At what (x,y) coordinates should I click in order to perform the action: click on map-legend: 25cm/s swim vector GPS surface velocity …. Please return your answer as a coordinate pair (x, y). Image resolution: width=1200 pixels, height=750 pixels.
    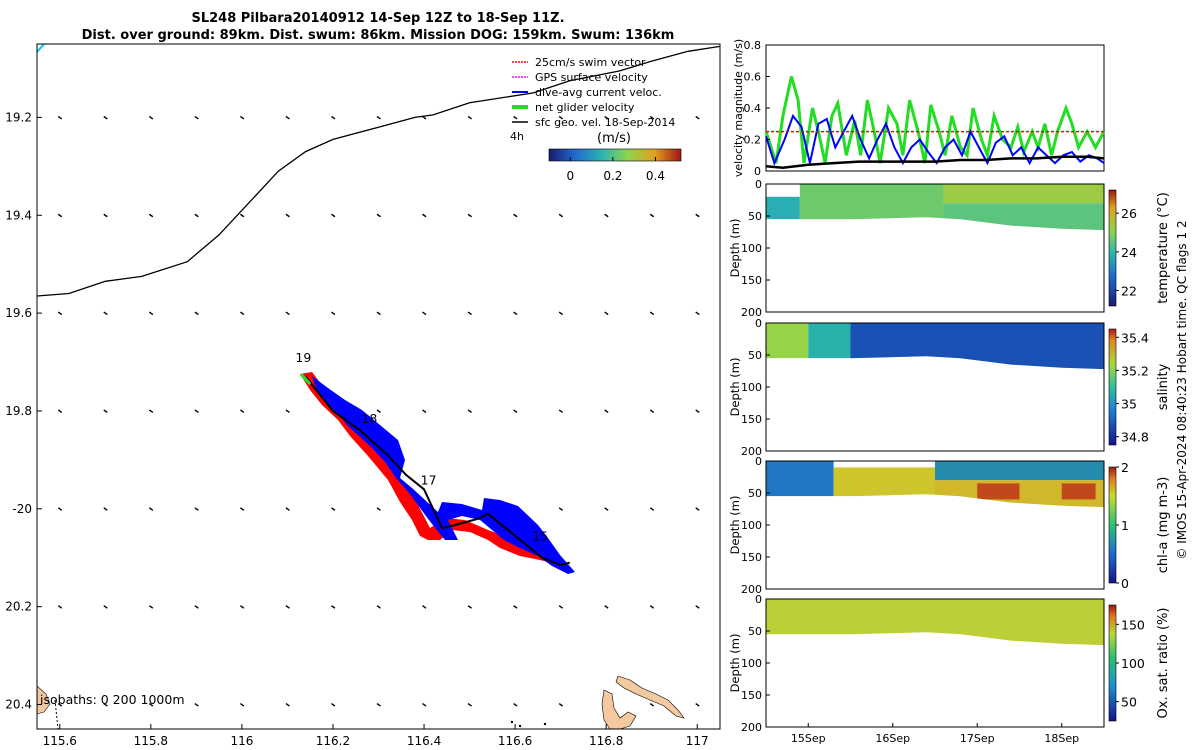
    Looking at the image, I should click on (596, 119).